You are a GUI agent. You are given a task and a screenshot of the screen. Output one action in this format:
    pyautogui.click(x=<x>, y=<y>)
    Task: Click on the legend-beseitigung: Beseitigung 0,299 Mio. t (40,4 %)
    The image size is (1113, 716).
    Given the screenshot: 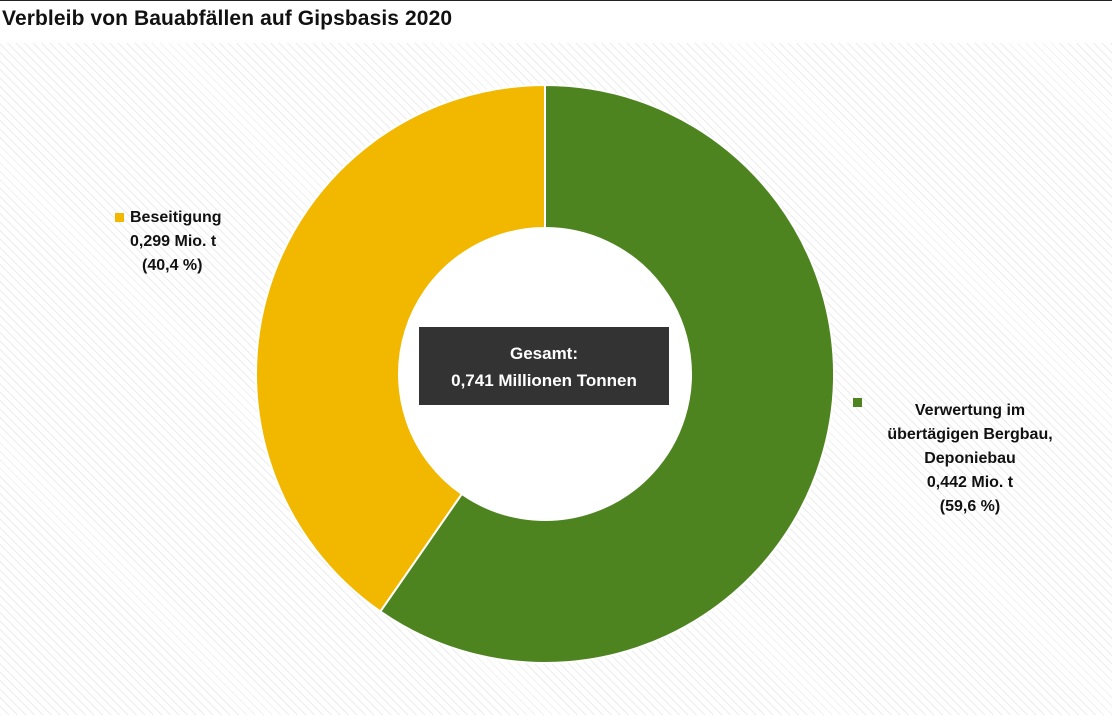 What is the action you would take?
    pyautogui.click(x=182, y=242)
    